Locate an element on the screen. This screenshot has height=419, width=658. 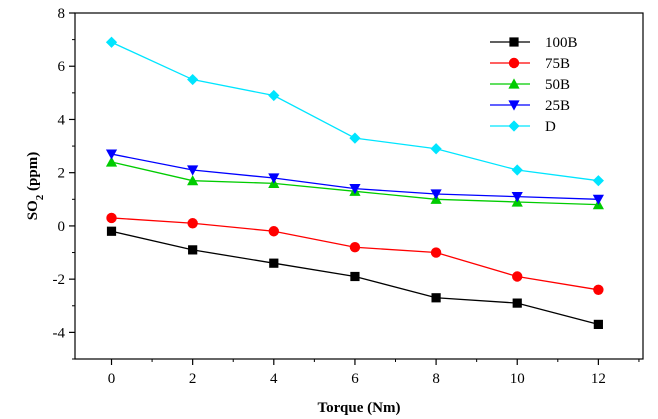
x-tick-label: 2 is located at coordinates (193, 379).